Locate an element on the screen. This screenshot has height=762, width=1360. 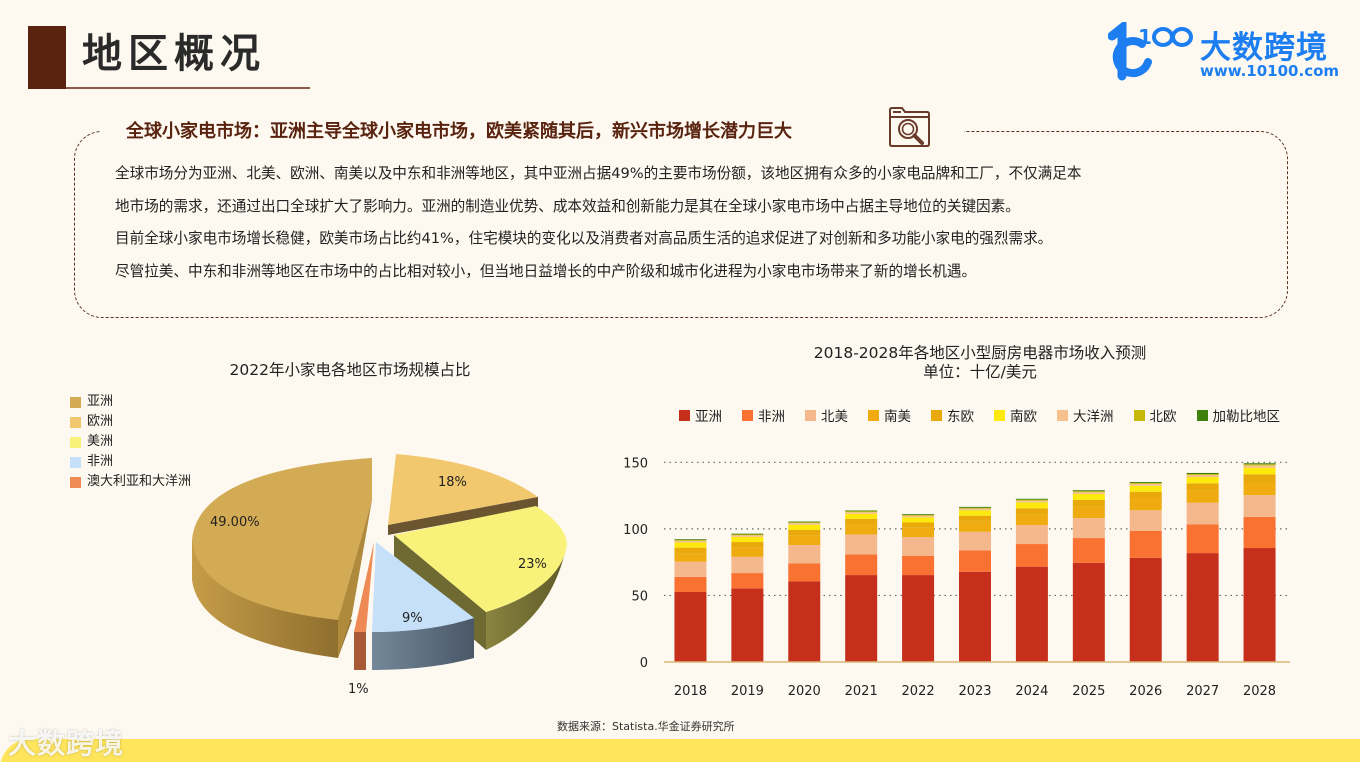
bar-legend: 亚洲 非洲 北美 南美 东欧 南欧 大洋洲 北欧 加勒比地区 is located at coordinates (989, 415).